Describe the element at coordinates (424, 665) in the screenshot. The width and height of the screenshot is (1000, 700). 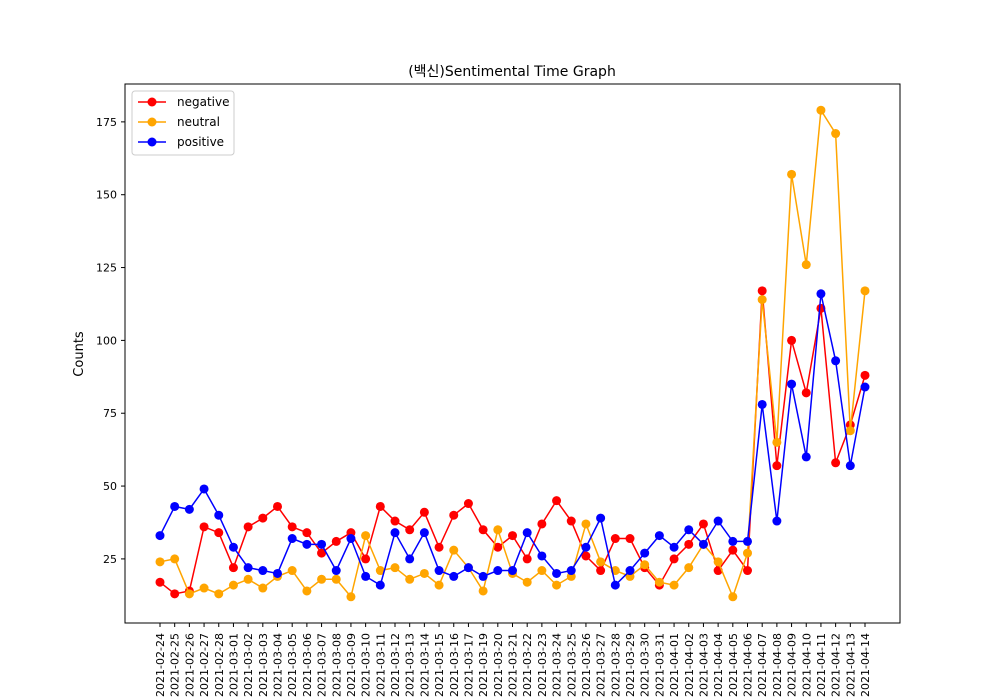
I see `x-tick-label: 2021-03-14` at that location.